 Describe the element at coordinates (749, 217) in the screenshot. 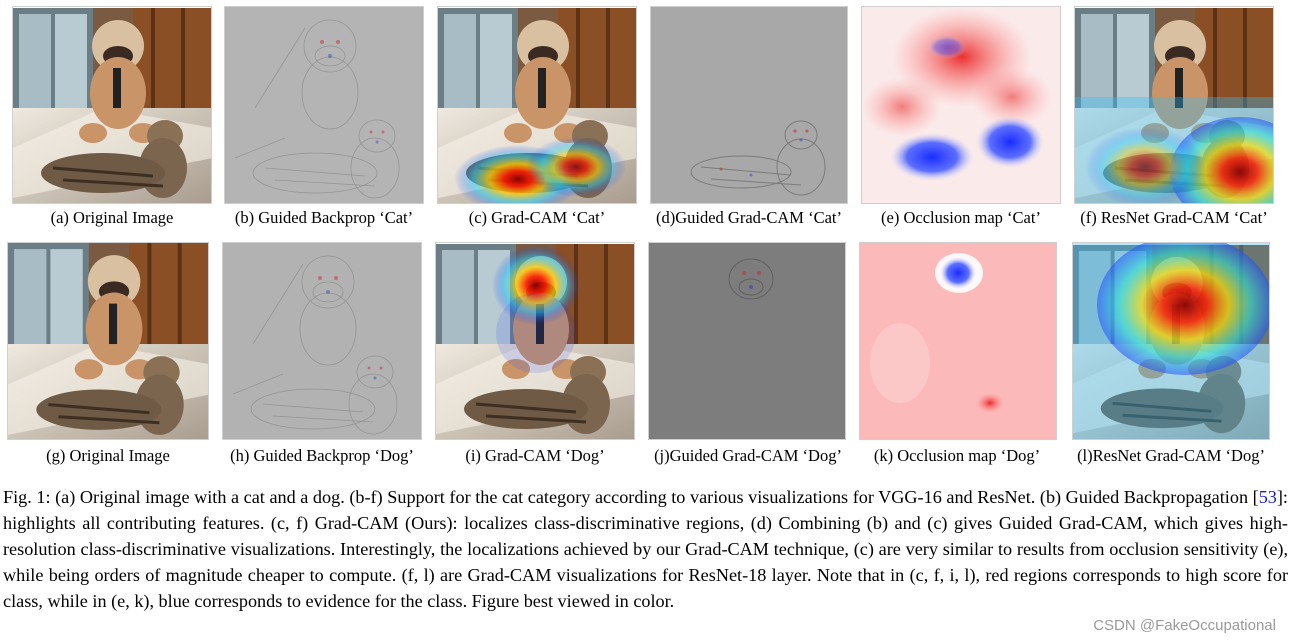

I see `caption-d: (d)Guided Grad-CAM ‘Cat’` at that location.